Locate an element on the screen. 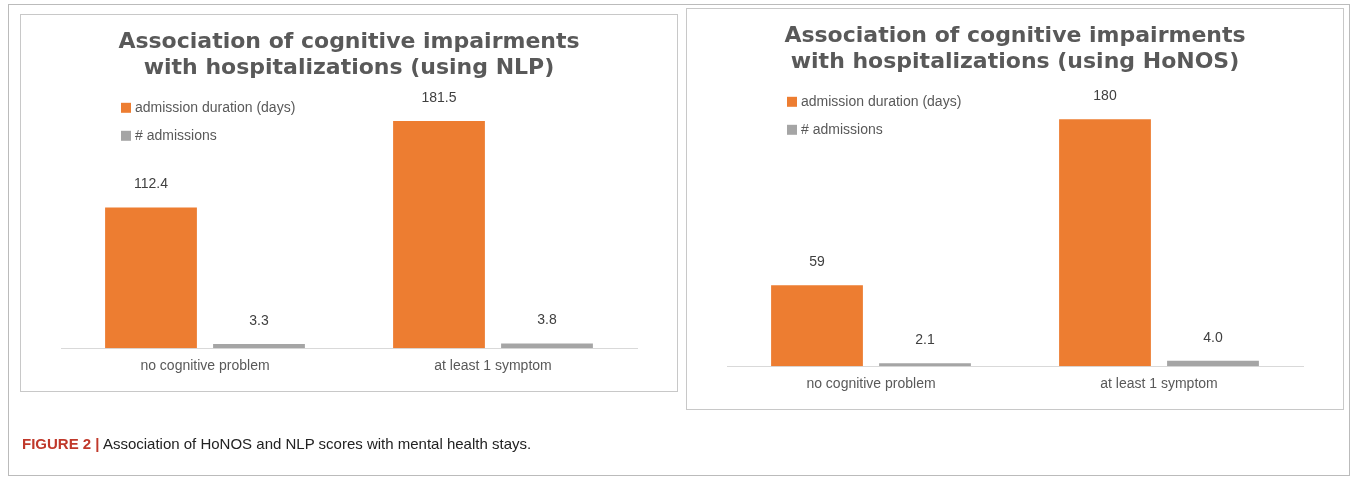 The height and width of the screenshot is (481, 1358). data-label: 2.1 is located at coordinates (925, 339).